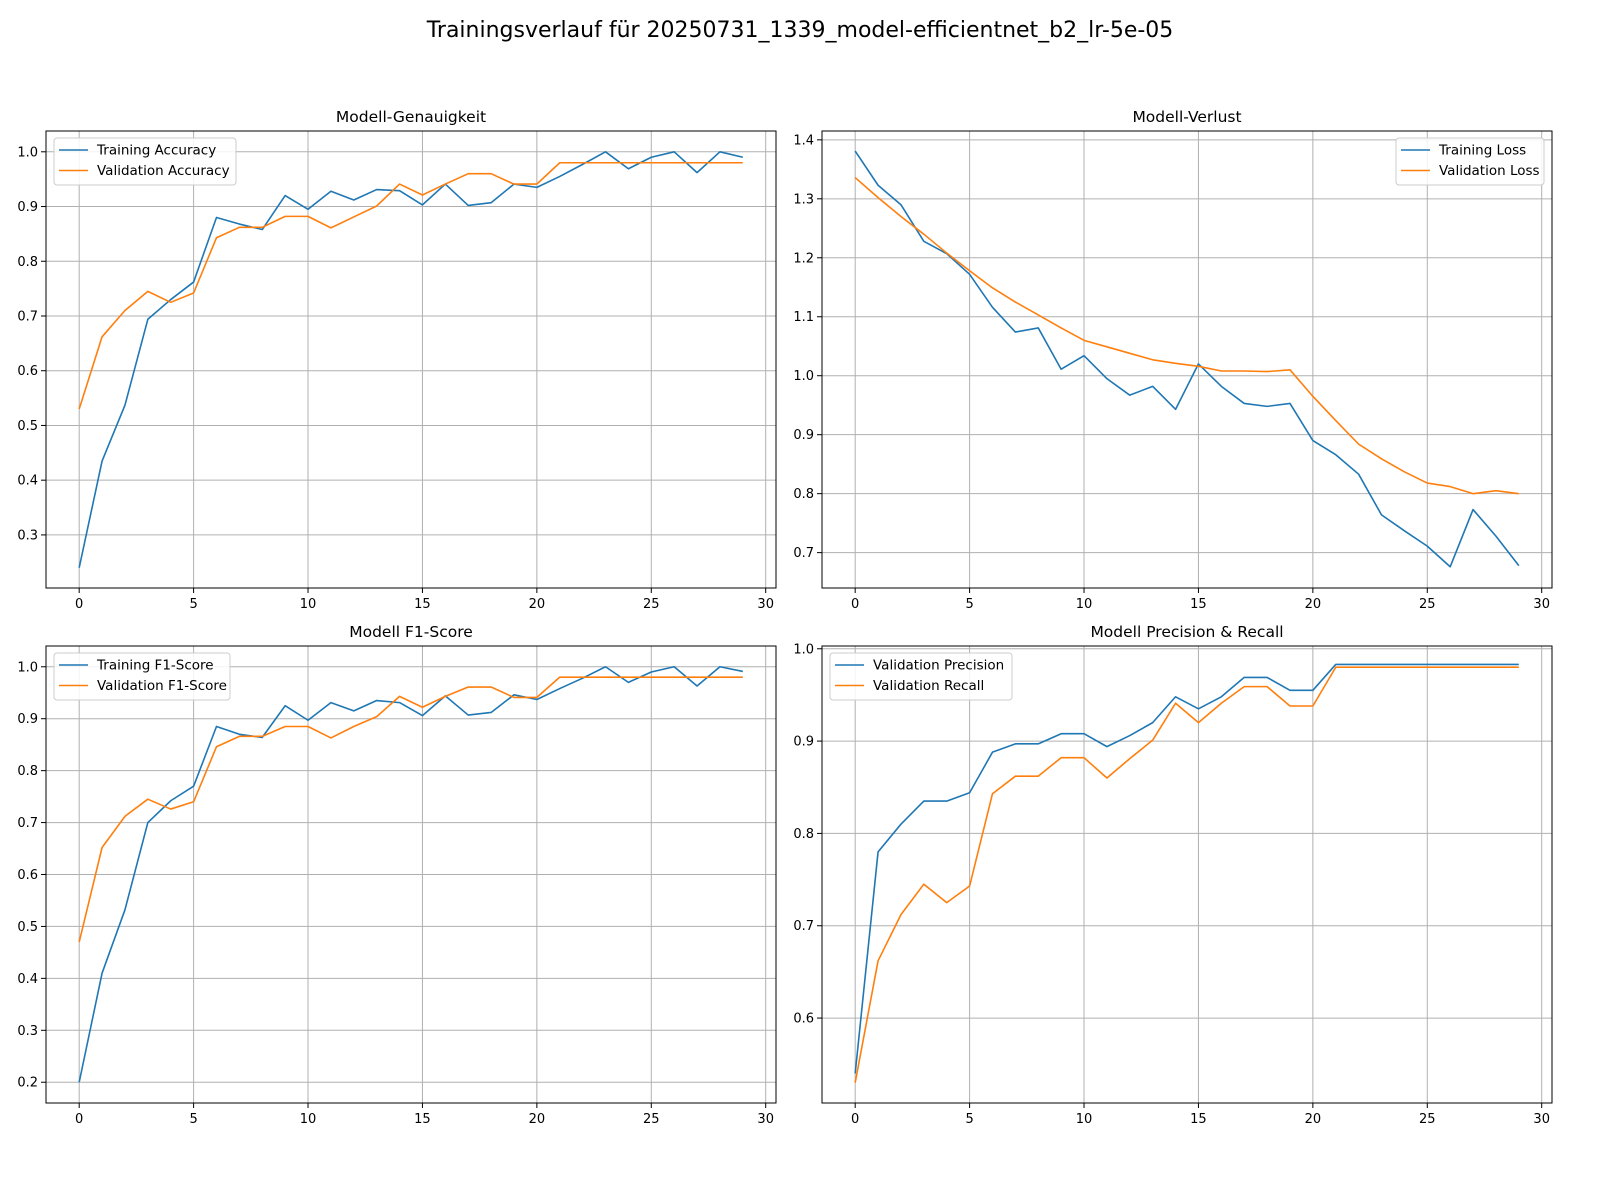 The width and height of the screenshot is (1600, 1200). I want to click on y-tick-label: 1.3, so click(803, 199).